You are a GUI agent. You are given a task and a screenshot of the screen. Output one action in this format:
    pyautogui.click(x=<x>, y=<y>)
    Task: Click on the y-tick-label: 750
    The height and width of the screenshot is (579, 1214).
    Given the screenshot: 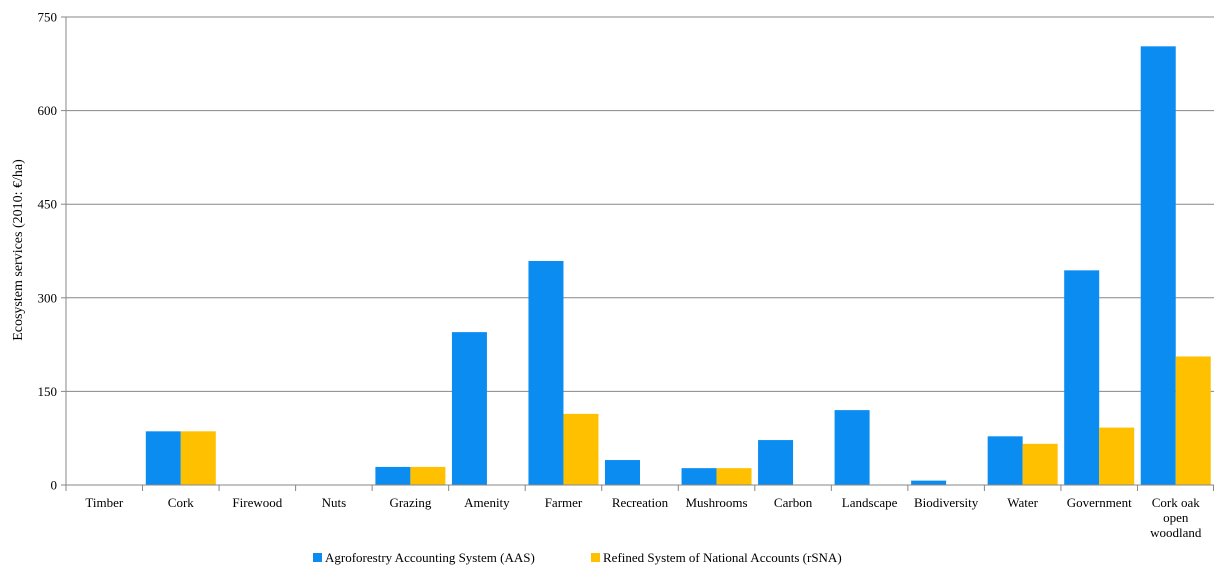 What is the action you would take?
    pyautogui.click(x=48, y=17)
    